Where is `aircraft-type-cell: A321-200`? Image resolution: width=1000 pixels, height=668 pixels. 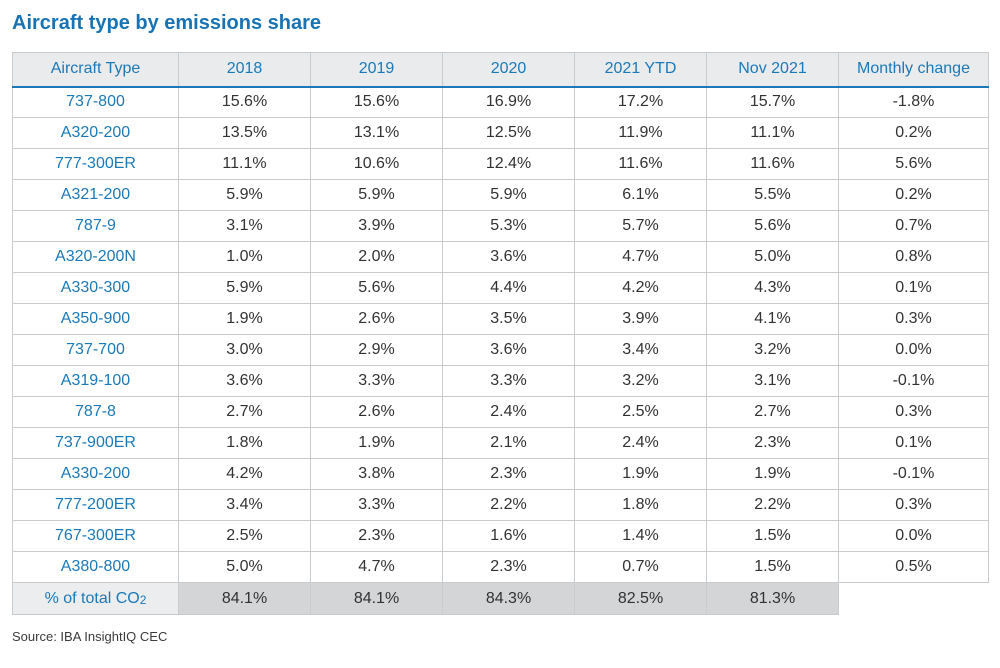
aircraft-type-cell: A321-200 is located at coordinates (95, 195).